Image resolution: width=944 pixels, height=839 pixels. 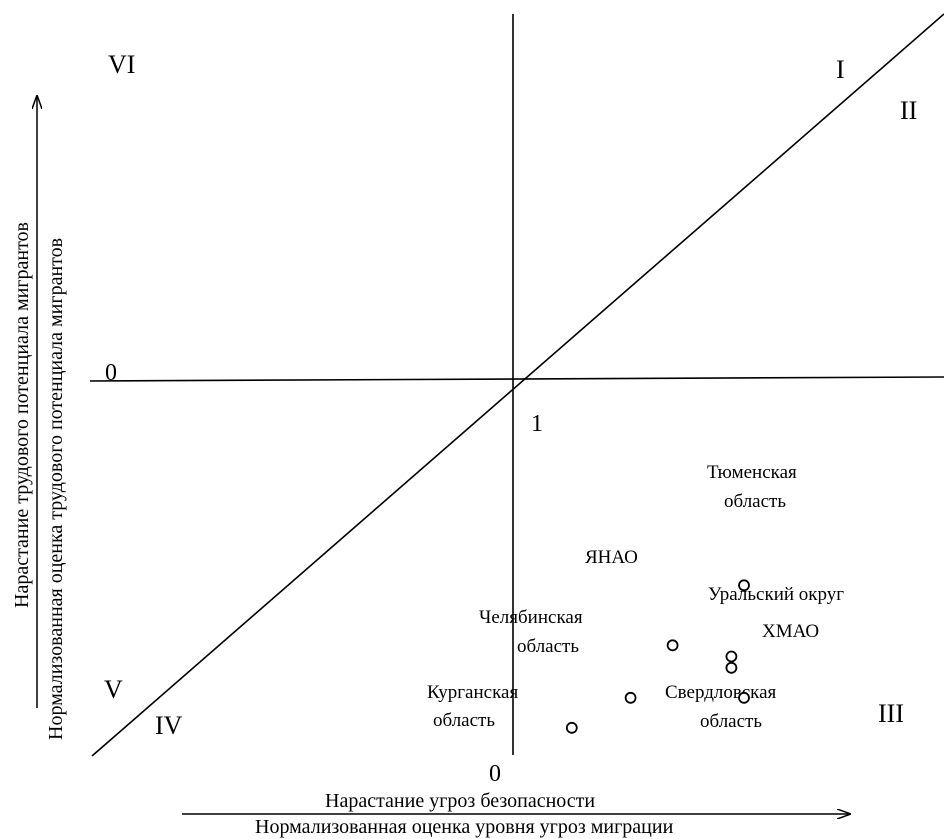 I want to click on center-label: 1, so click(x=537, y=424).